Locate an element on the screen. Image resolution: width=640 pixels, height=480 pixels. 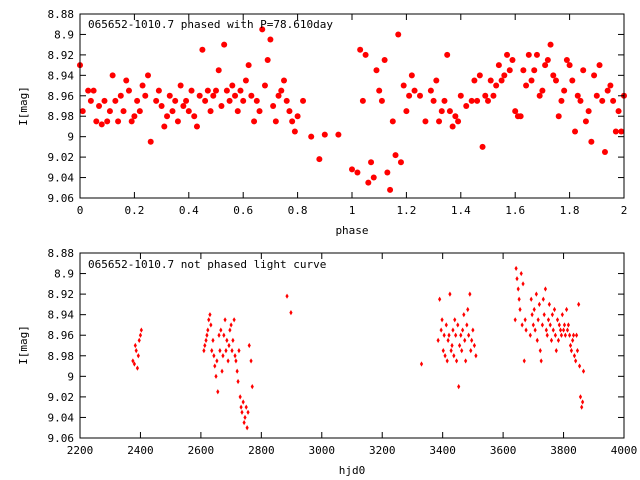
x-axis-label: phase is located at coordinates (351, 230).